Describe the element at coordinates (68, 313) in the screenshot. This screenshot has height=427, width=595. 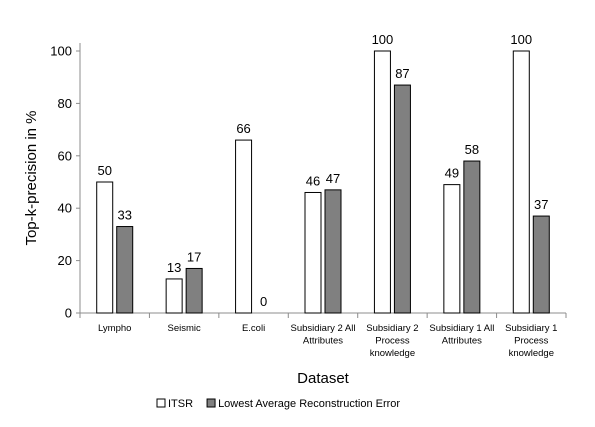
I see `y-tick-label: 0` at that location.